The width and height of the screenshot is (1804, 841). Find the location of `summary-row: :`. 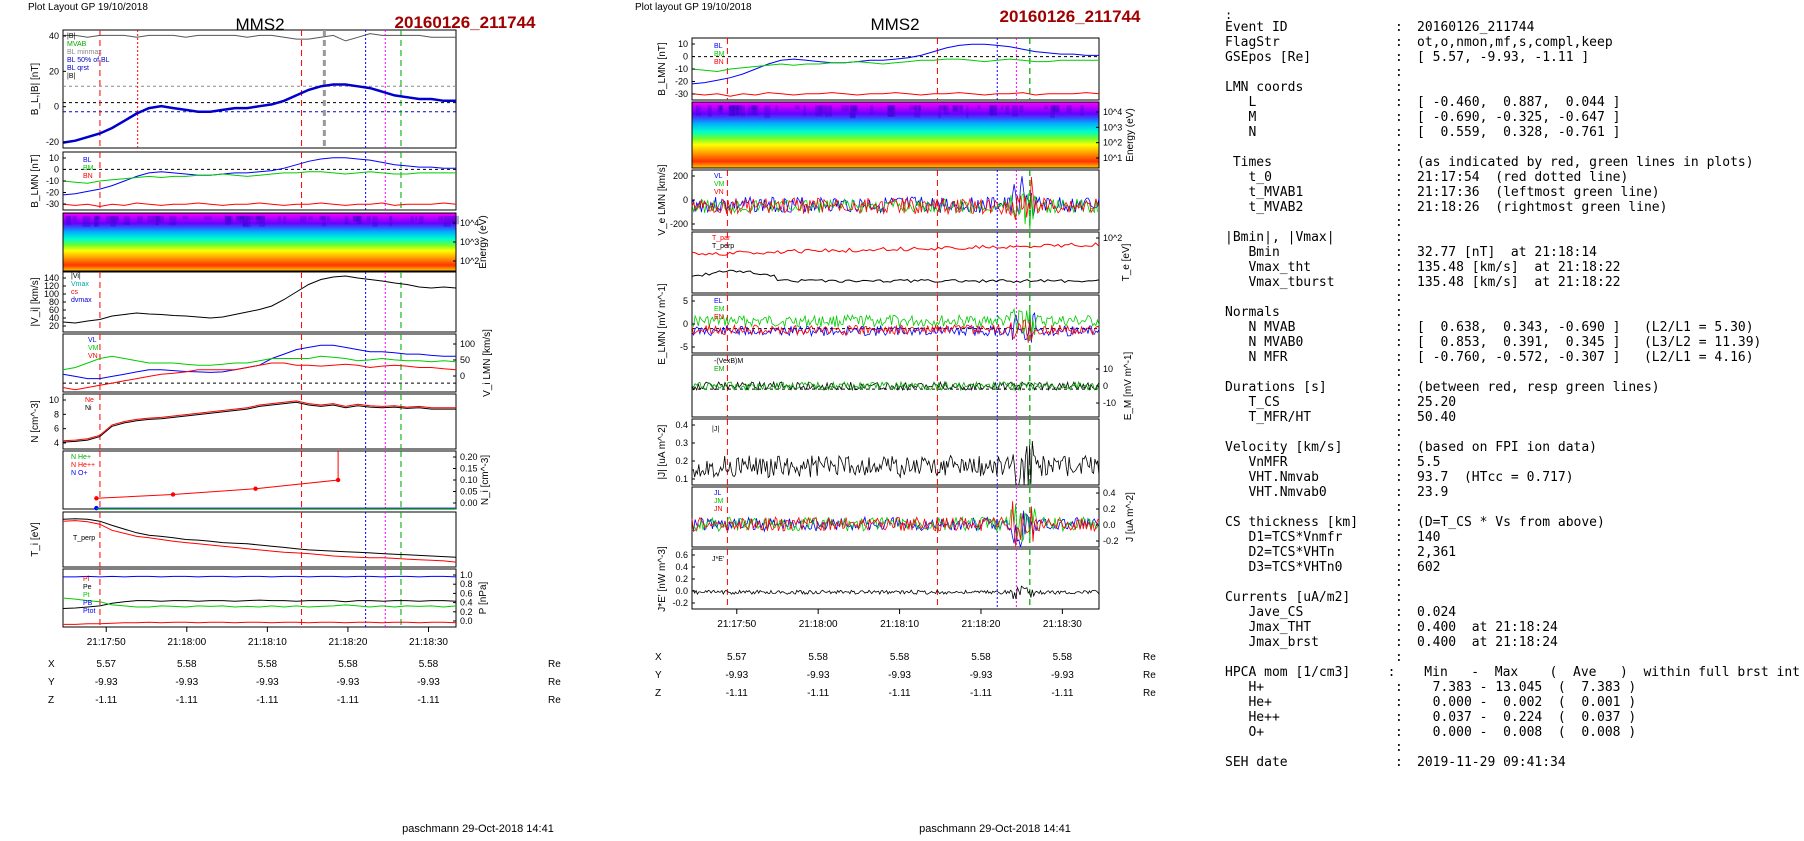

summary-row: : is located at coordinates (1512, 507).